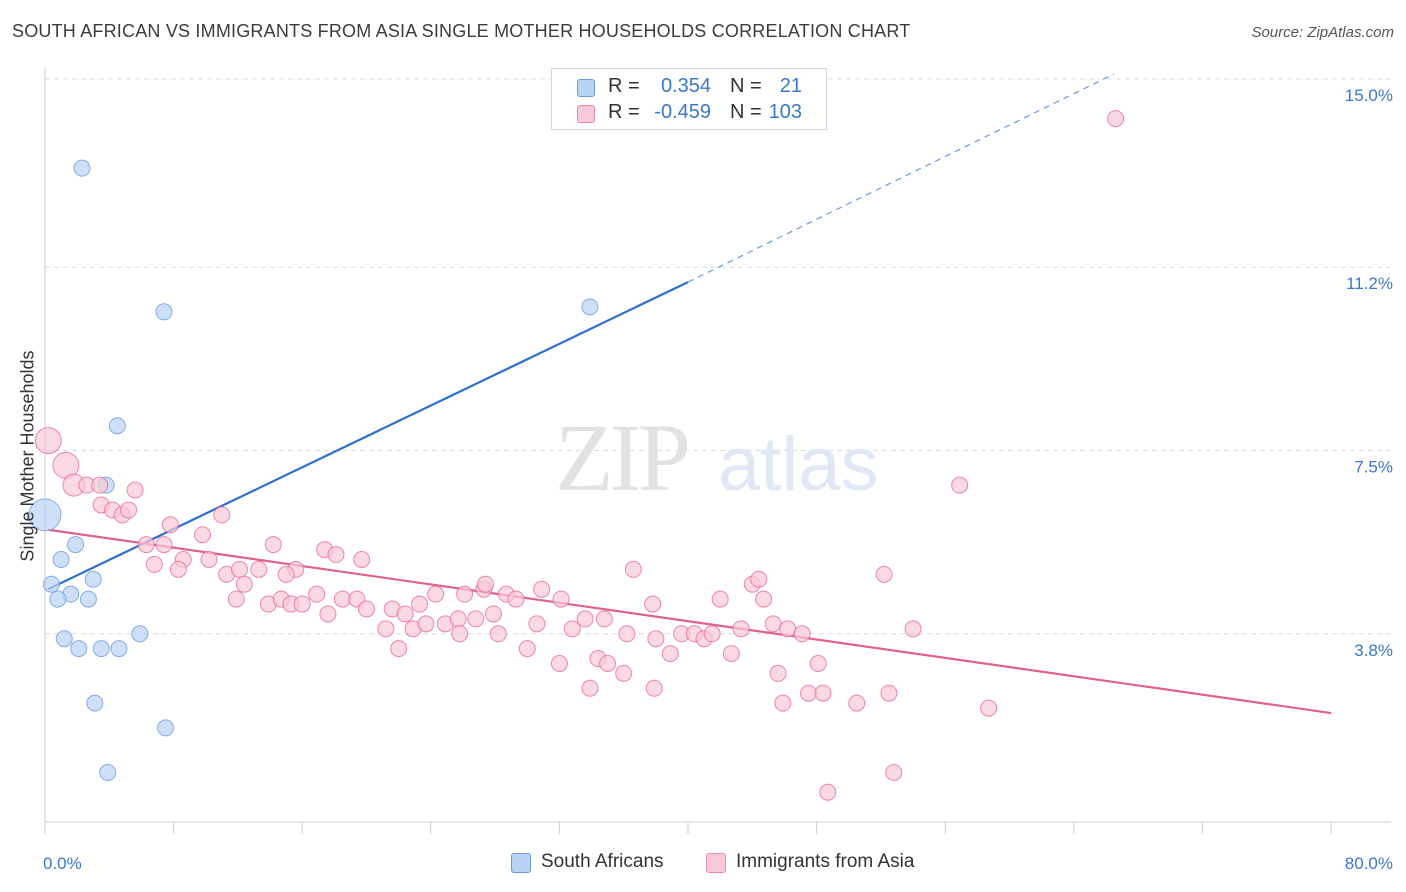 The image size is (1406, 892). What do you see at coordinates (790, 86) in the screenshot?
I see `legend-n-value: 21` at bounding box center [790, 86].